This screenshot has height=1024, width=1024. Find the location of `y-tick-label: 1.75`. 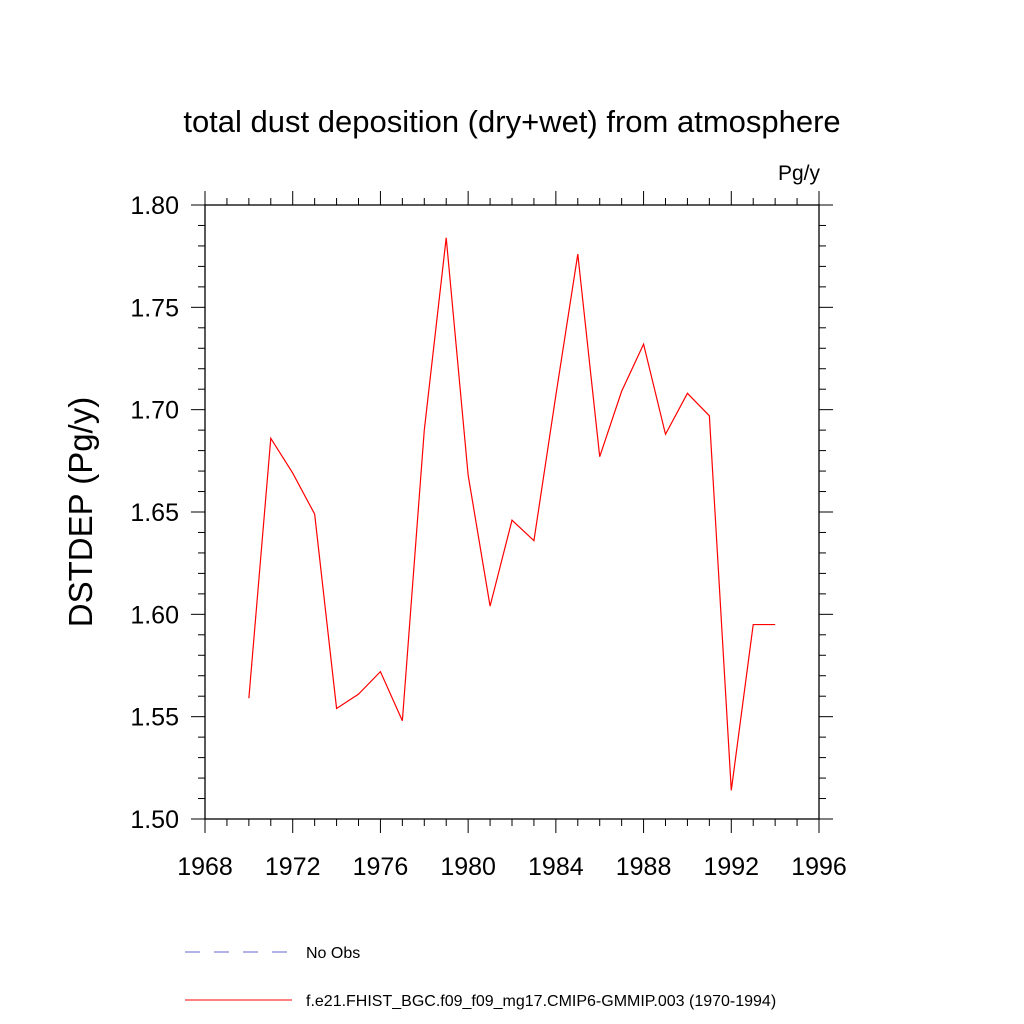

y-tick-label: 1.75 is located at coordinates (154, 308).